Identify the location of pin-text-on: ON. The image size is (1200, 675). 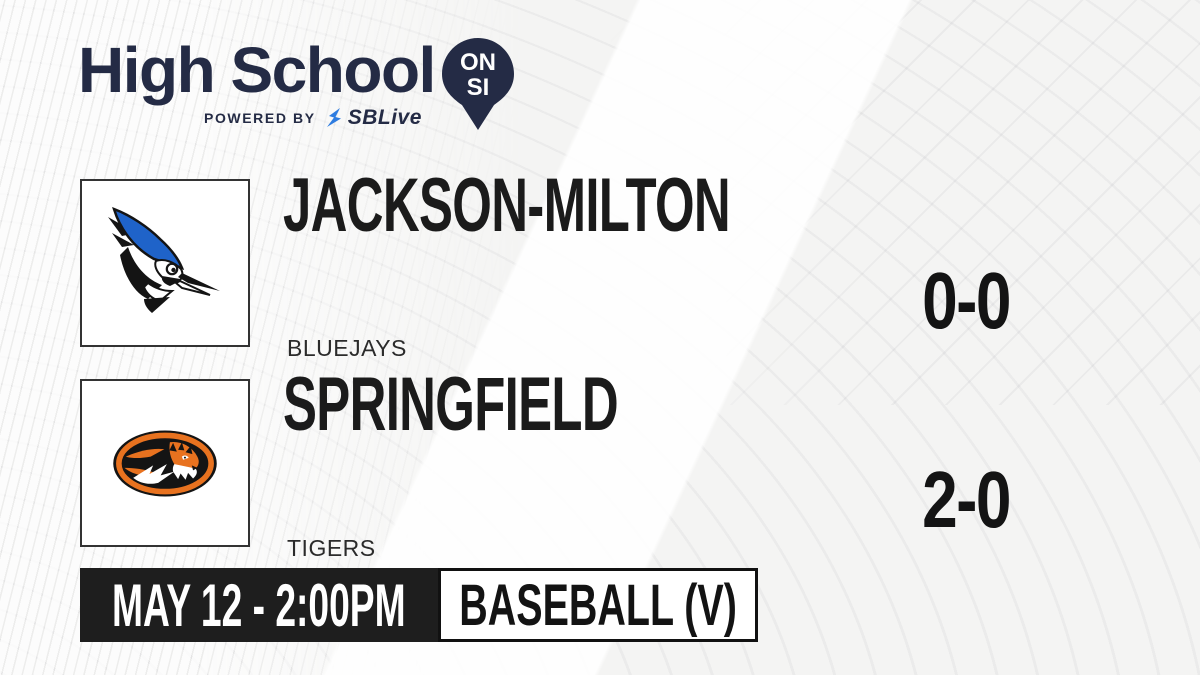
(478, 62).